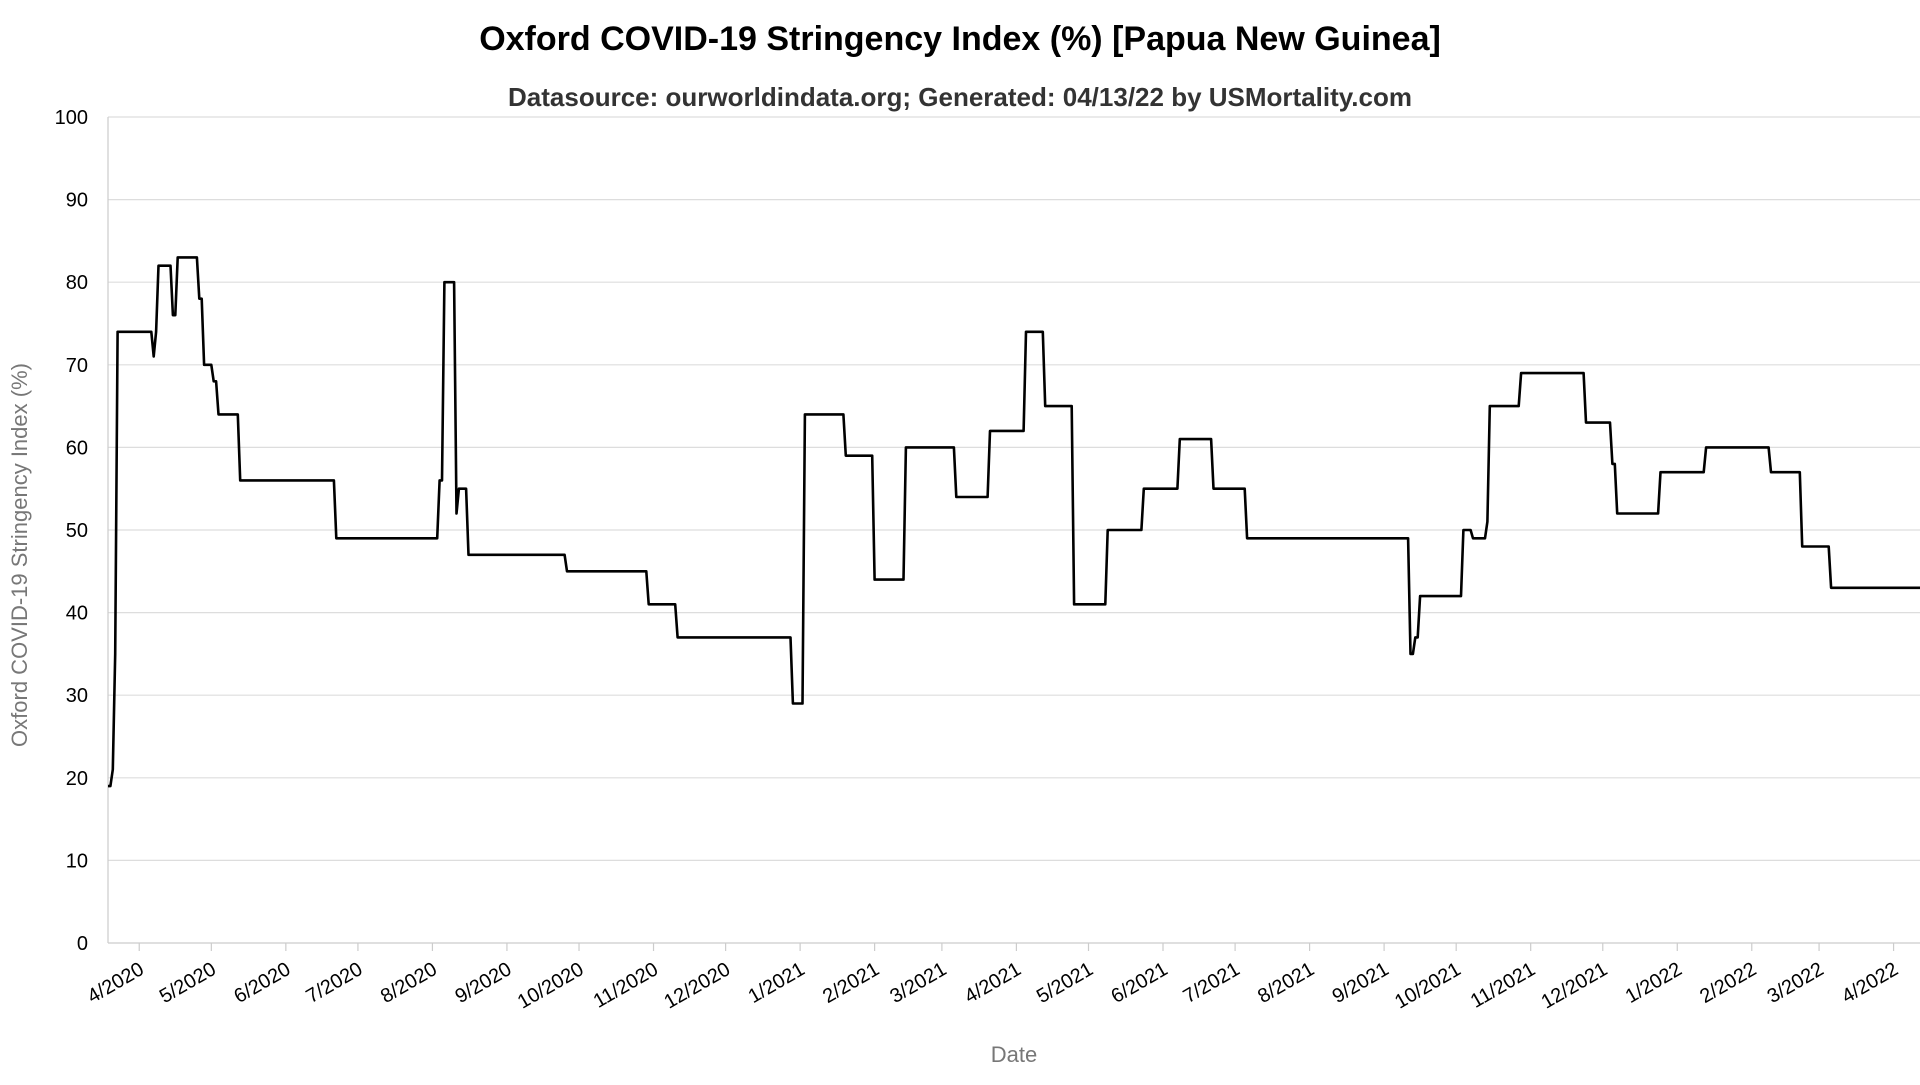  I want to click on x-tick-label: 3/2022, so click(1796, 983).